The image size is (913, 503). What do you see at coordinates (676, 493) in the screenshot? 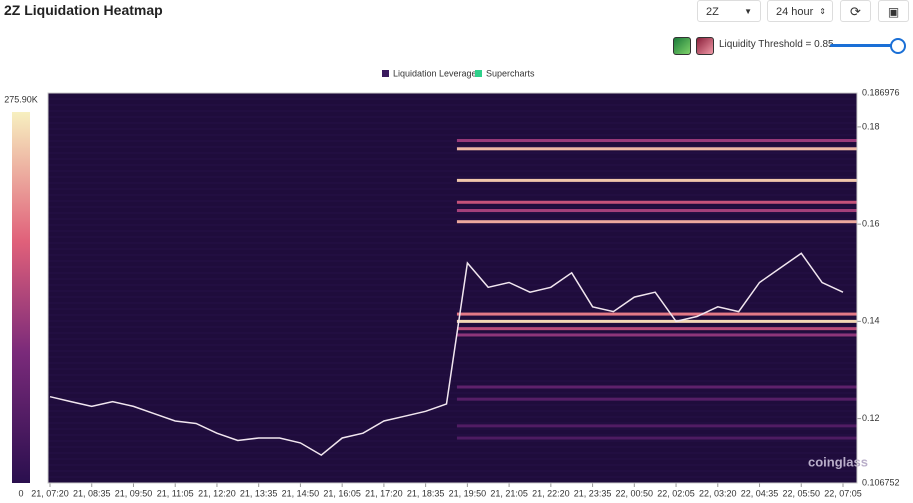
I see `x-tick-label: 22, 02:05` at bounding box center [676, 493].